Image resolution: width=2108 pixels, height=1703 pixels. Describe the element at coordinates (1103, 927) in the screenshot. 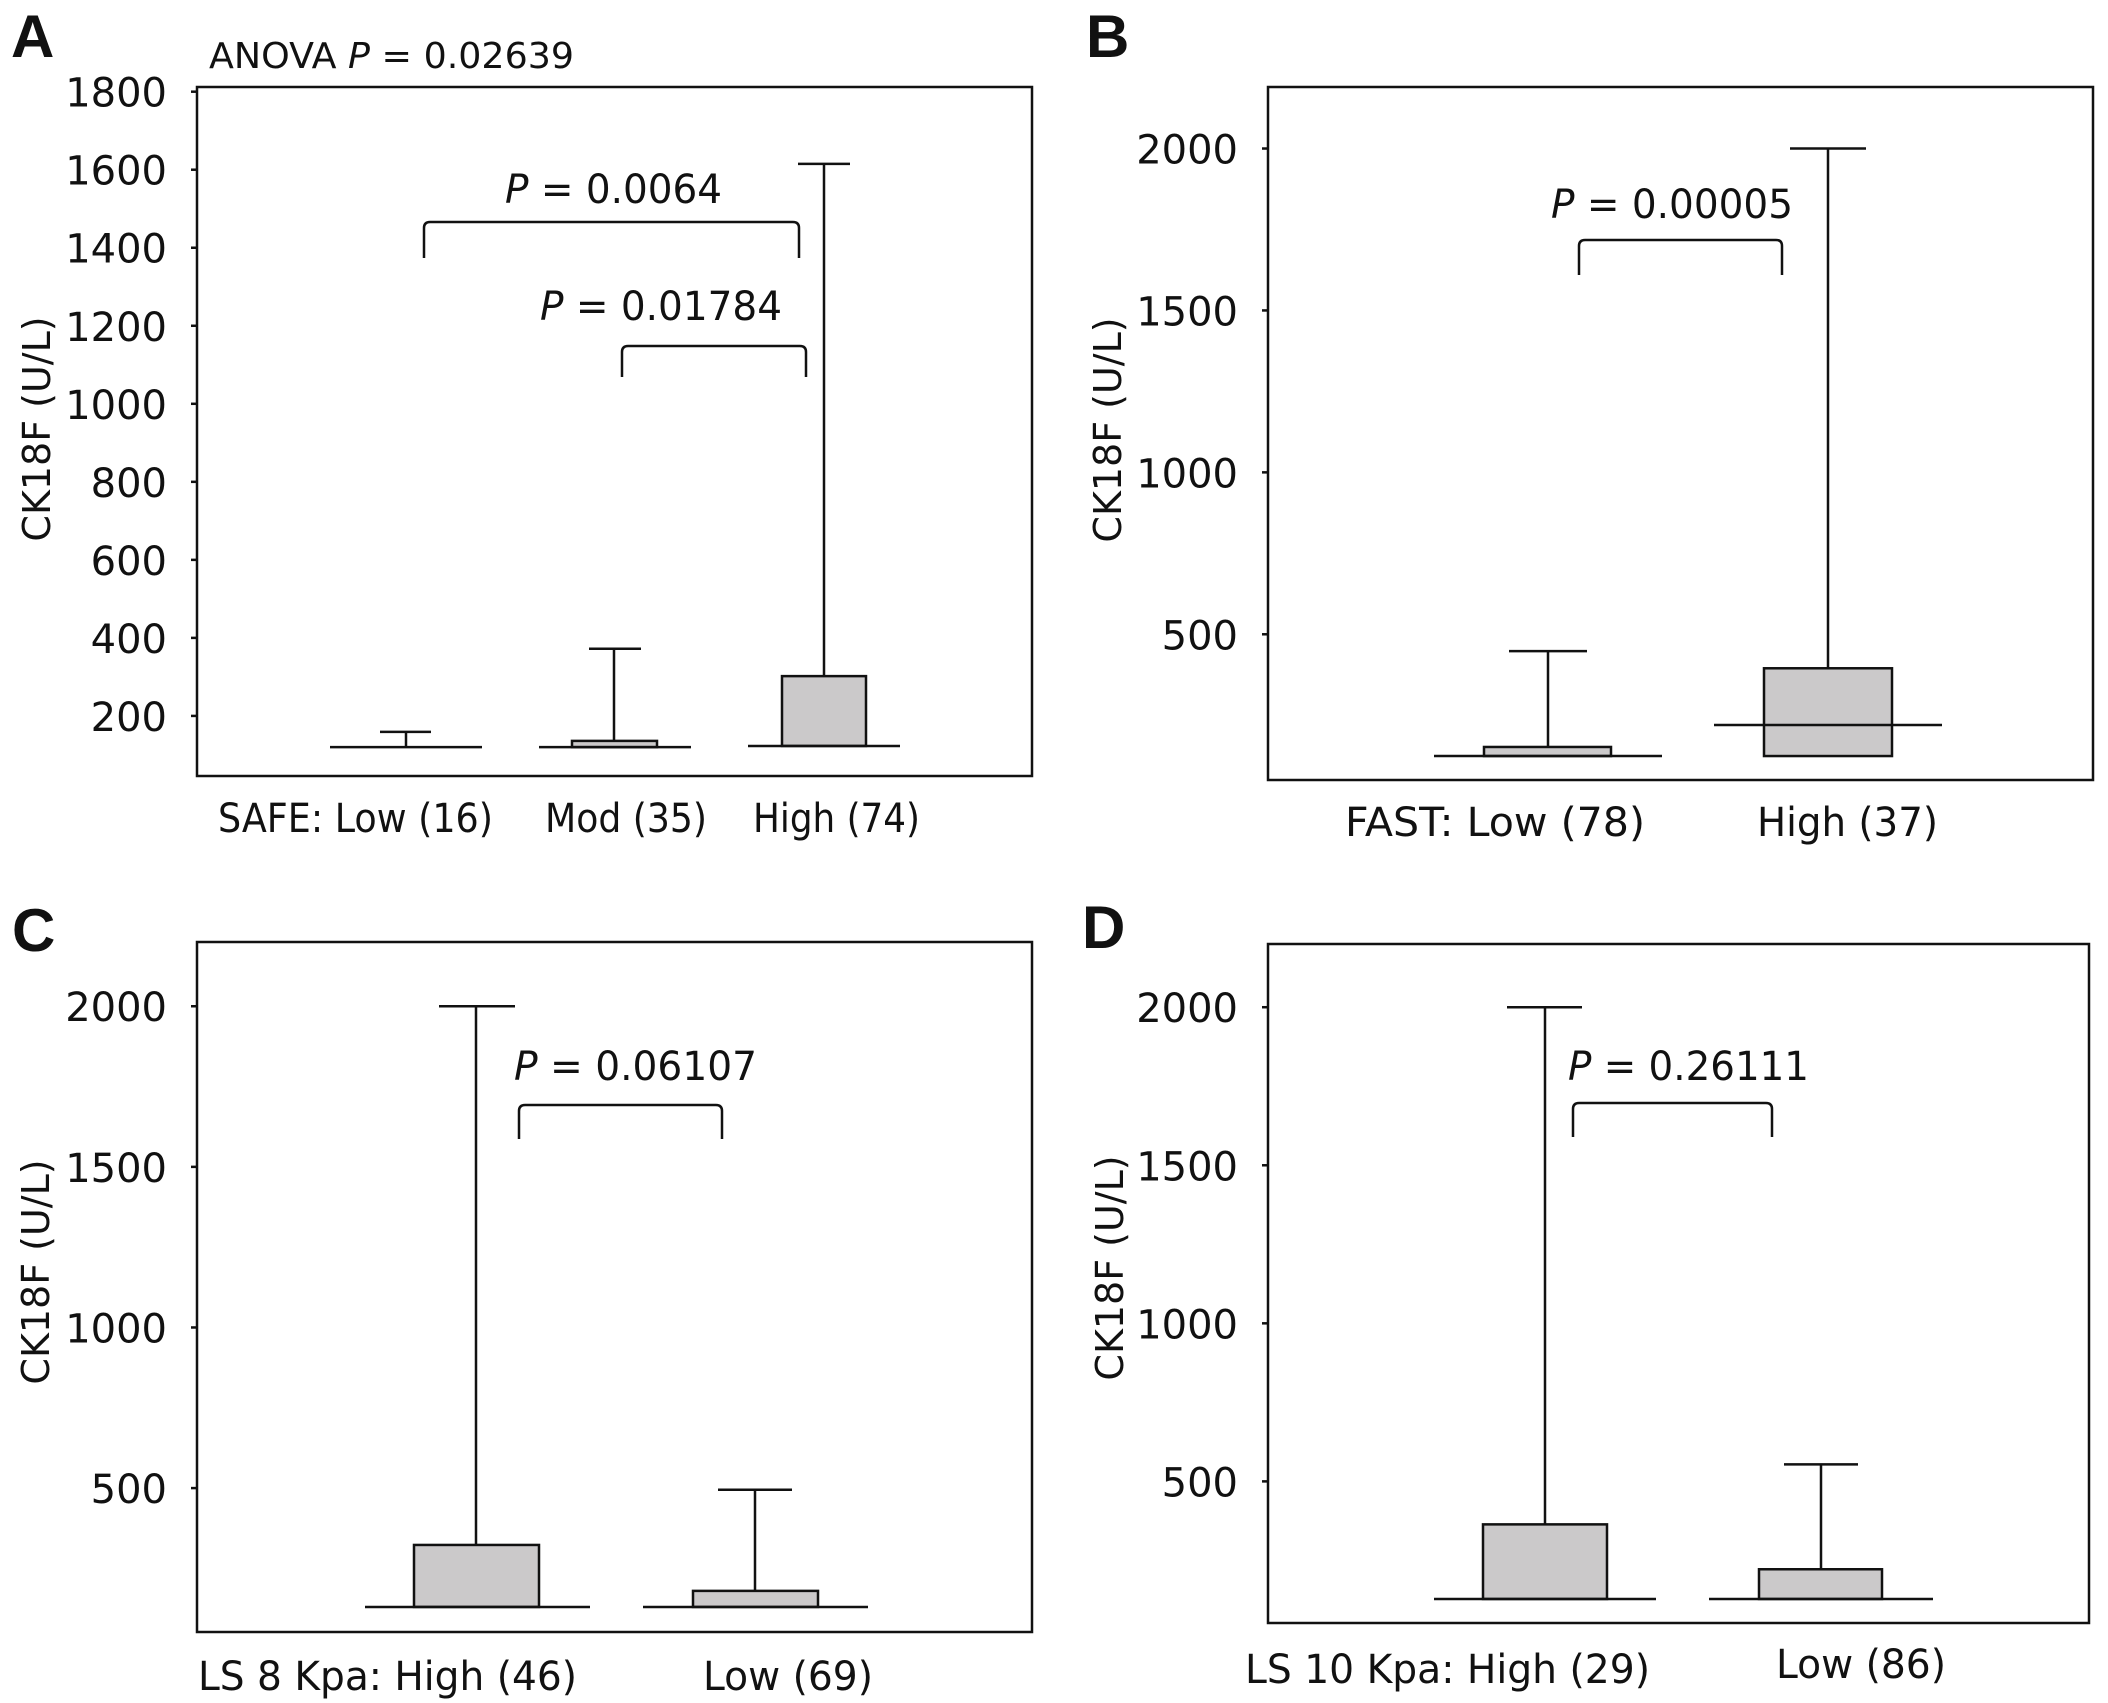

I see `panel-letter: D` at that location.